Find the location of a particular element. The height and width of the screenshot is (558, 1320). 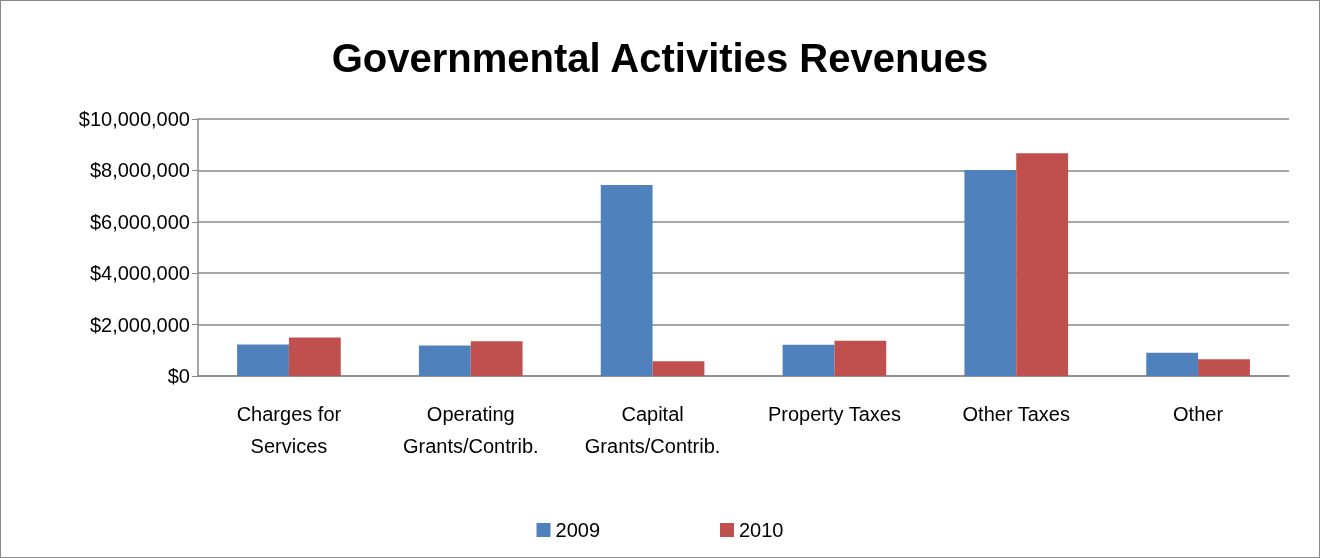

x-tick-label: Other is located at coordinates (1198, 414).